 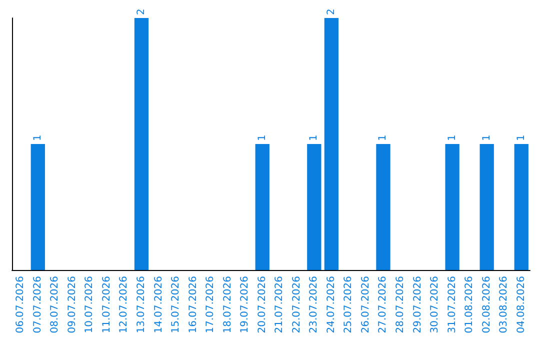 What do you see at coordinates (124, 305) in the screenshot?
I see `x-tick-label: 12.07.2026` at bounding box center [124, 305].